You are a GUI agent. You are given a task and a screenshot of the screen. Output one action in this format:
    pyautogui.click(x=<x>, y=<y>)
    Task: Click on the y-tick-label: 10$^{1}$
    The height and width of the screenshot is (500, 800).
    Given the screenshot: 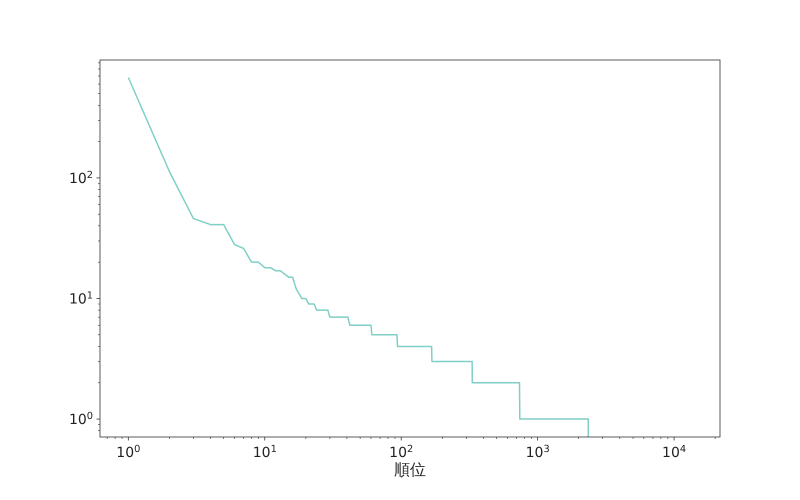 What is the action you would take?
    pyautogui.click(x=80, y=299)
    